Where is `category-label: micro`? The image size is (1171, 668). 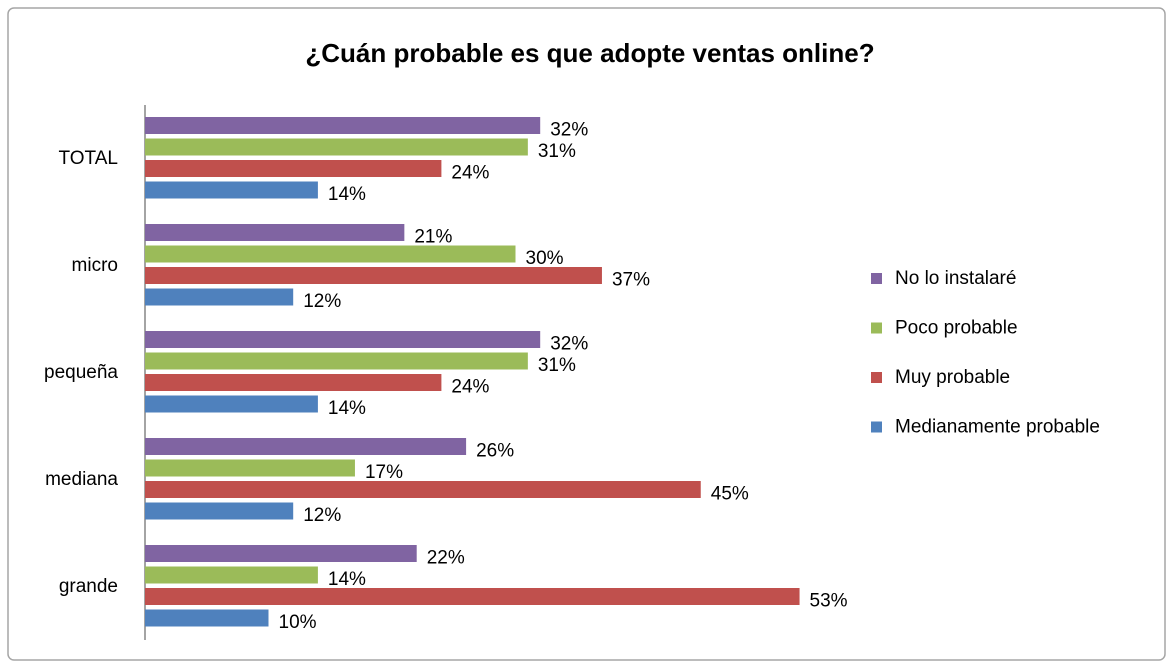 category-label: micro is located at coordinates (95, 265).